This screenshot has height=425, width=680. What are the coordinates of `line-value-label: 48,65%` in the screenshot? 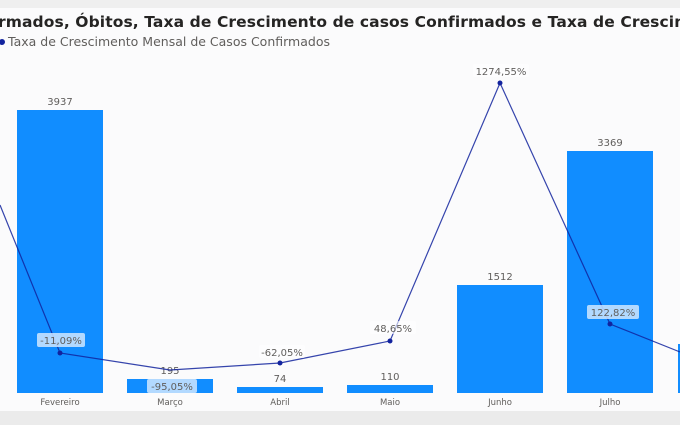 It's located at (393, 329).